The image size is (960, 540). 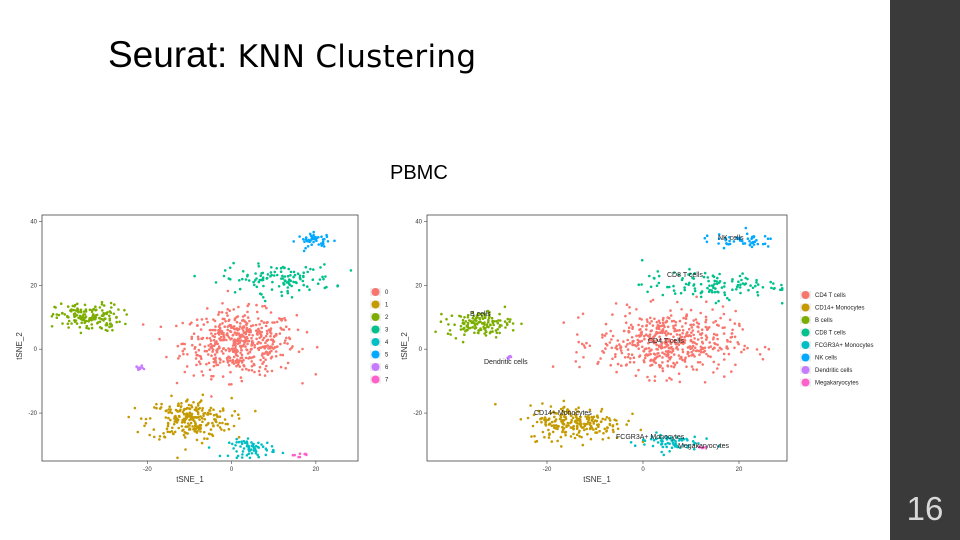 I want to click on legend-label: 4, so click(x=387, y=343).